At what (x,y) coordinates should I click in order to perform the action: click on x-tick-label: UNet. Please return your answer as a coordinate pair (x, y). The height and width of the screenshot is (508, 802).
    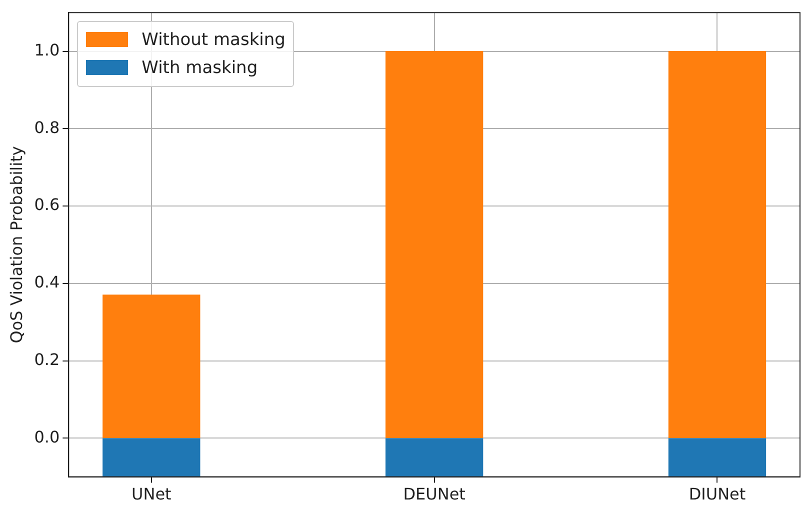
    Looking at the image, I should click on (152, 494).